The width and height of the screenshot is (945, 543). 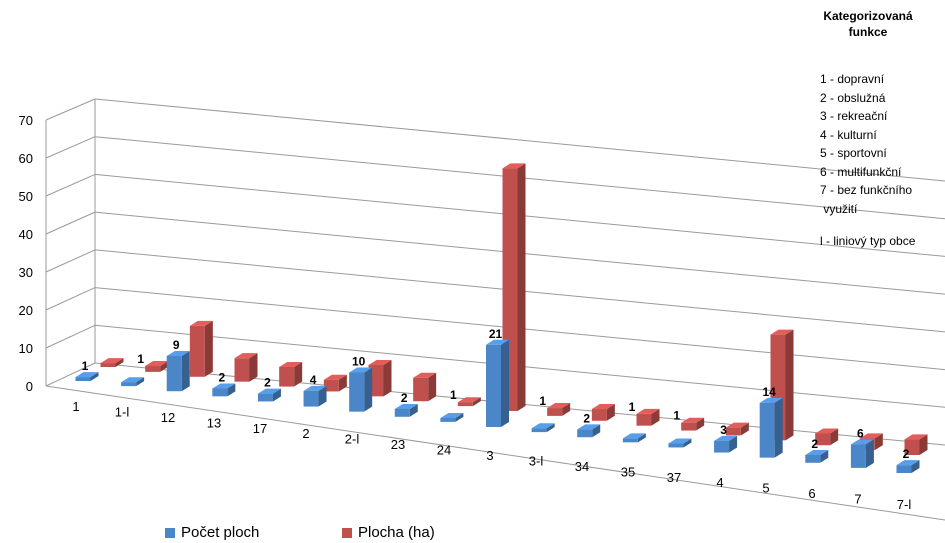 What do you see at coordinates (861, 171) in the screenshot?
I see `category-legend-item: 6 - multifunkční` at bounding box center [861, 171].